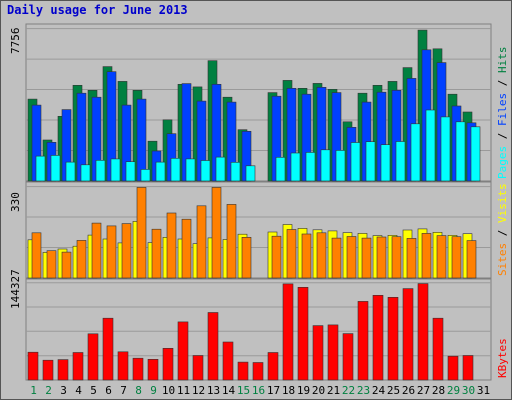  What do you see at coordinates (502, 203) in the screenshot?
I see `panel-2-legend-part-3: Visits` at bounding box center [502, 203].